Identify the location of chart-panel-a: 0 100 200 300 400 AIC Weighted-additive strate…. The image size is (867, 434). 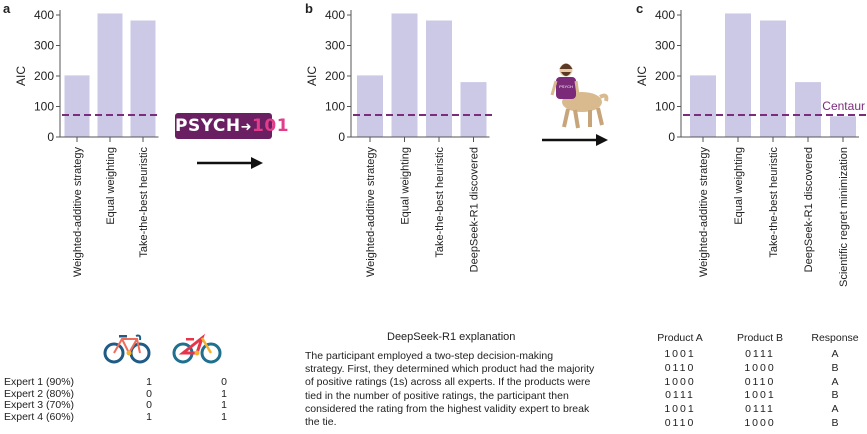
(86, 143).